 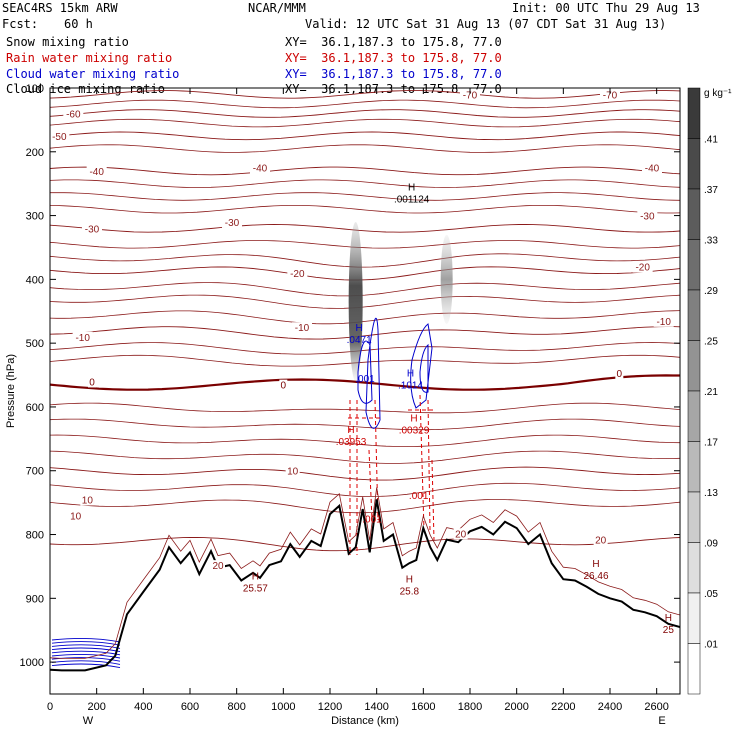 What do you see at coordinates (96, 707) in the screenshot?
I see `x-tick-label: 200` at bounding box center [96, 707].